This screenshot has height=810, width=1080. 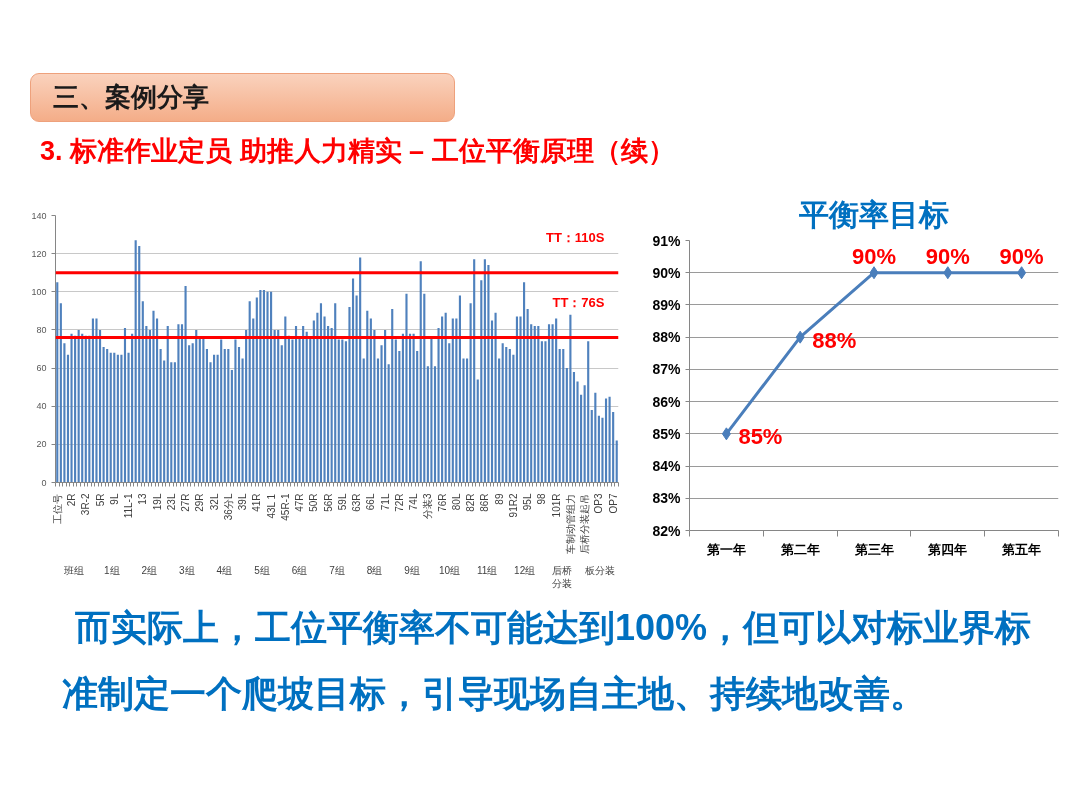 I want to click on x-tick-label: 76R, so click(x=442, y=502).